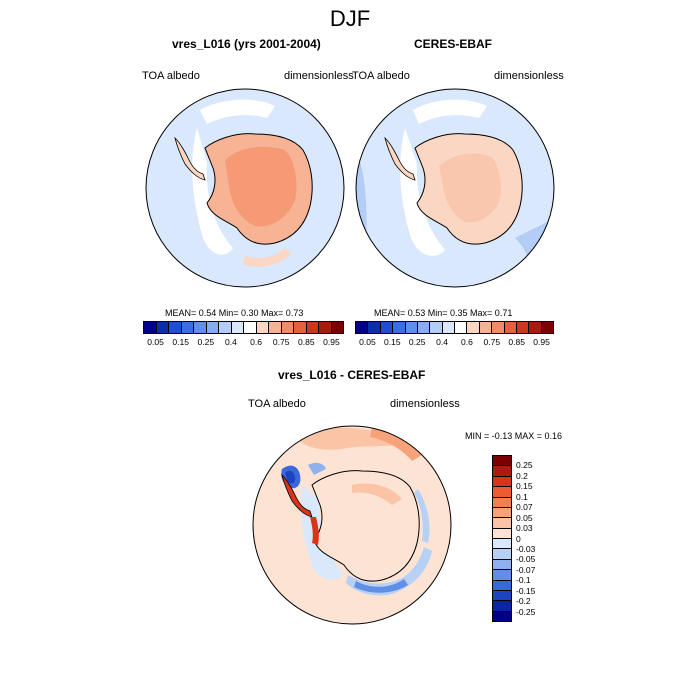 Image resolution: width=700 pixels, height=700 pixels. I want to click on colorbar-tick-label: 0.07, so click(524, 507).